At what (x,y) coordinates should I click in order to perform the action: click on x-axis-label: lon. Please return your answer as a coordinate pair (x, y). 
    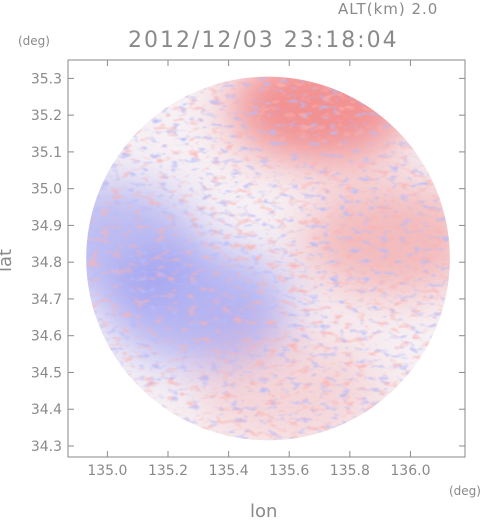
    Looking at the image, I should click on (264, 511).